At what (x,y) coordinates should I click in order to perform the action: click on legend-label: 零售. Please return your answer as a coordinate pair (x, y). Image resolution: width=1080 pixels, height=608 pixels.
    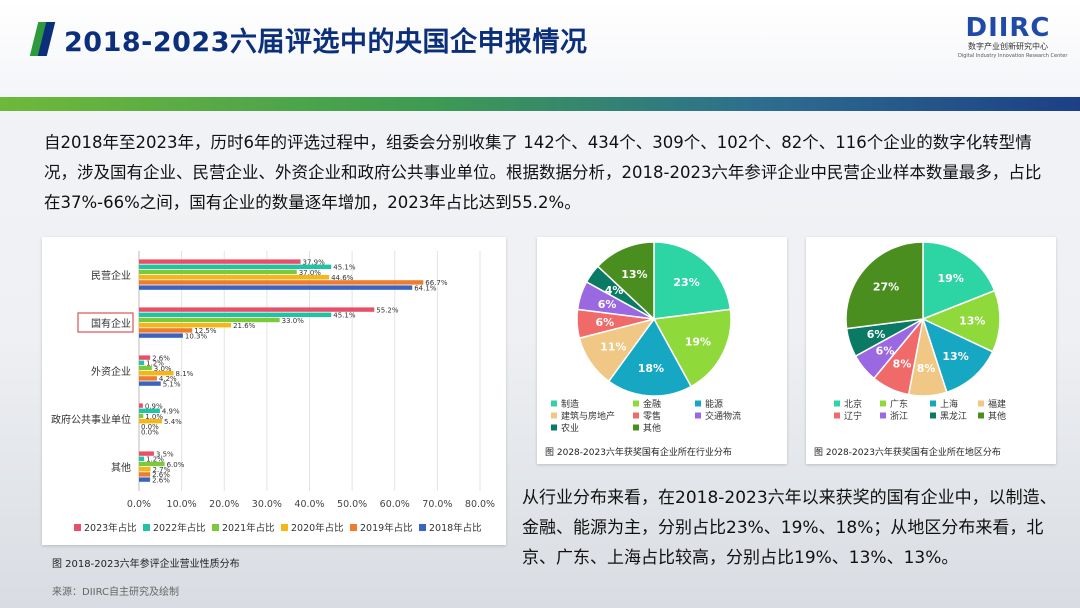
    Looking at the image, I should click on (652, 416).